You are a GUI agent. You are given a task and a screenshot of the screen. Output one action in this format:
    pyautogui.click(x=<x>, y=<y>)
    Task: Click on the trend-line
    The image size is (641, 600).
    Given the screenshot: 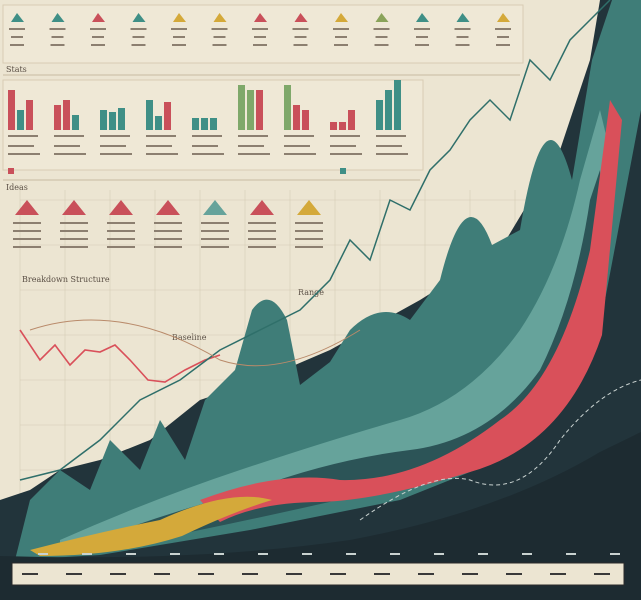 What is the action you would take?
    pyautogui.click(x=195, y=343)
    